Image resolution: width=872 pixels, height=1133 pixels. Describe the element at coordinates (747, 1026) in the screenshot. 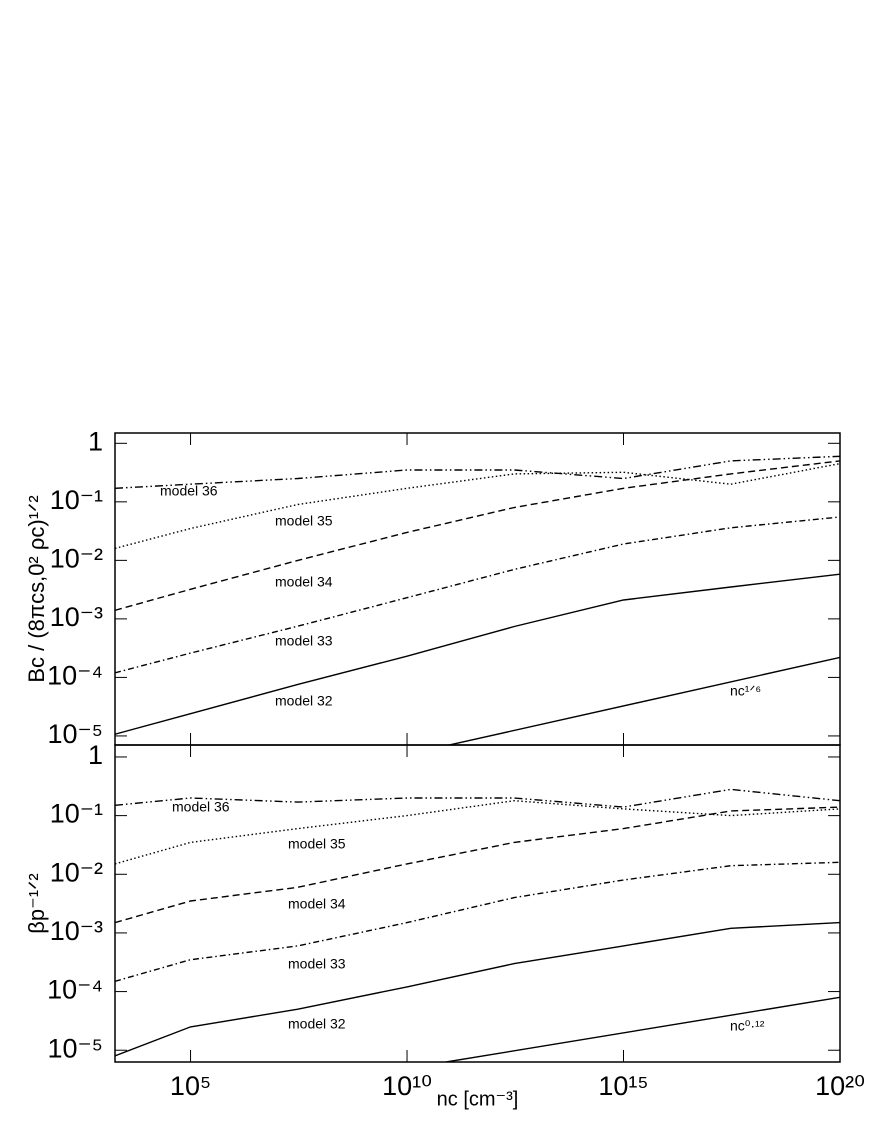

I see `series-label: nc⁰·¹²` at that location.